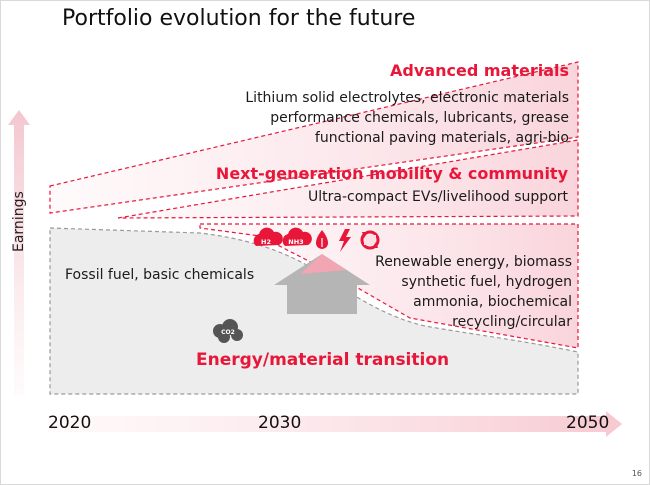 The width and height of the screenshot is (650, 485). What do you see at coordinates (588, 423) in the screenshot?
I see `year-2050: 2050` at bounding box center [588, 423].